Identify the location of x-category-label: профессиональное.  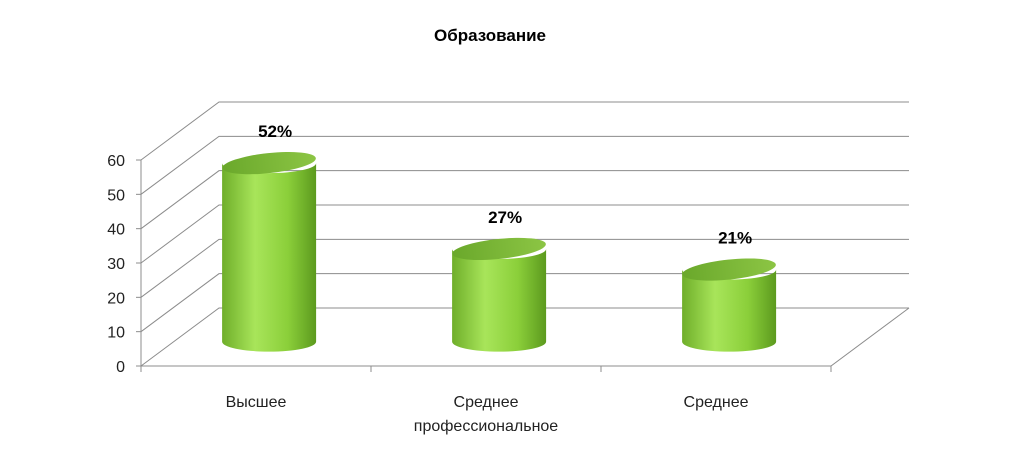
(486, 426).